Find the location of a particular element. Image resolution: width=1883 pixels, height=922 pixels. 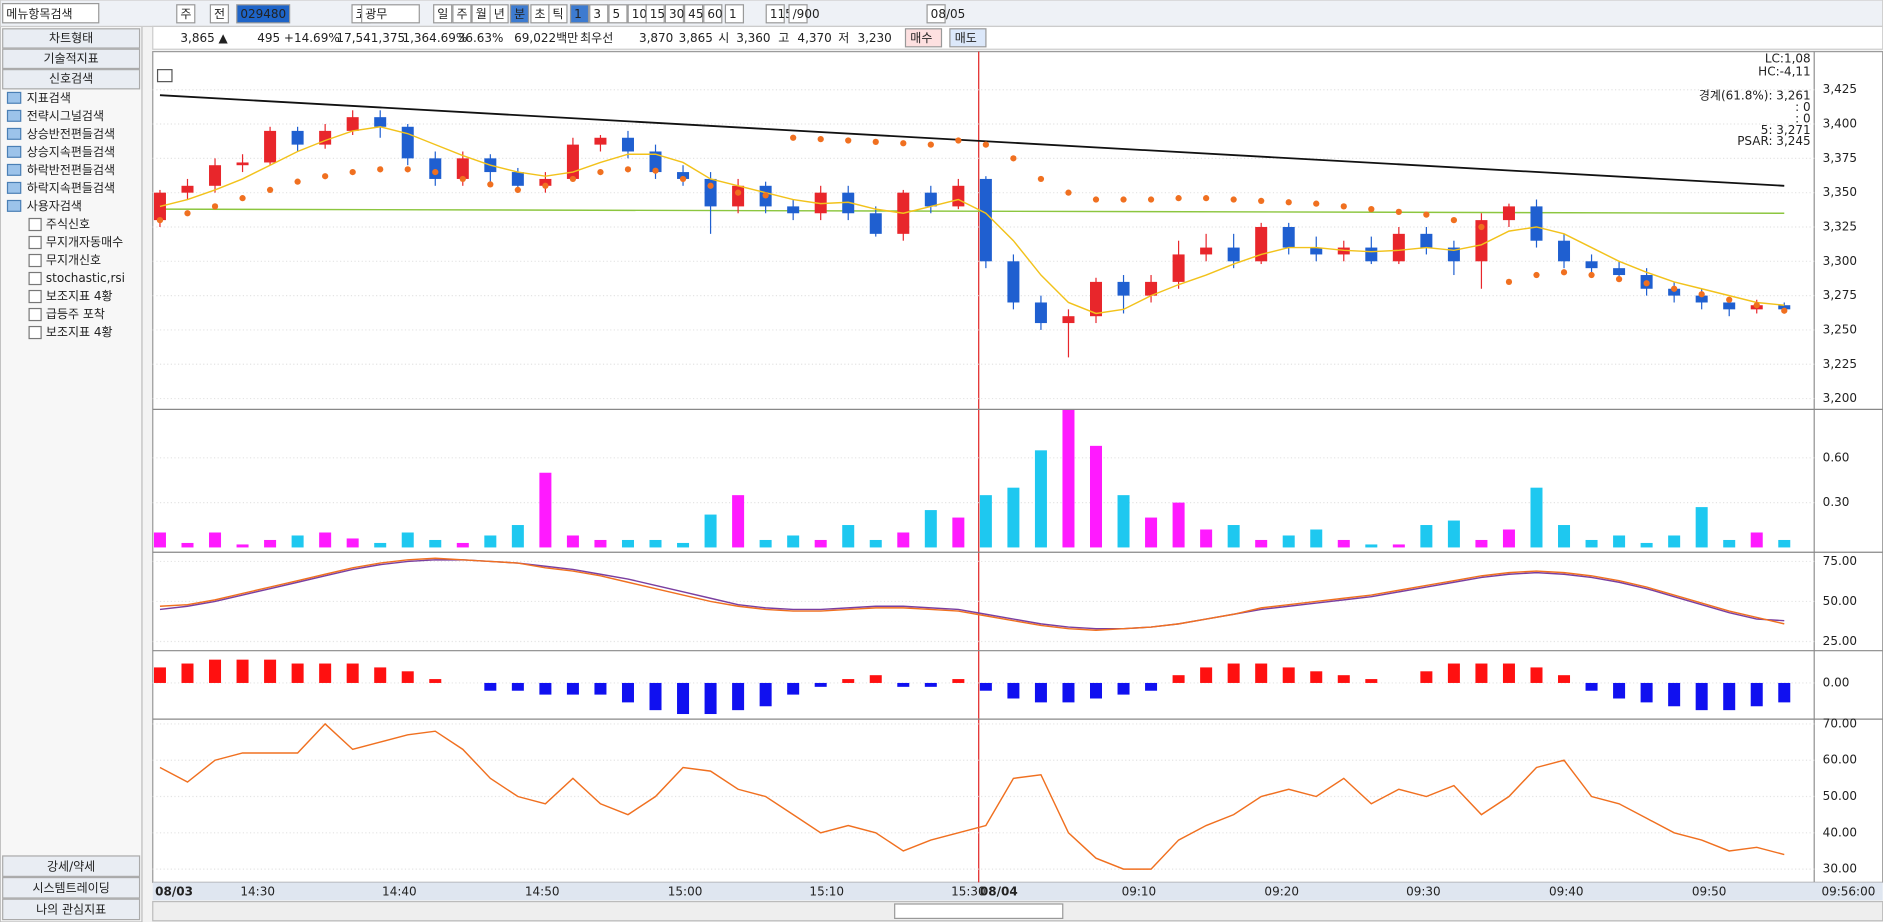

toolbar-label: 일 is located at coordinates (442, 14).